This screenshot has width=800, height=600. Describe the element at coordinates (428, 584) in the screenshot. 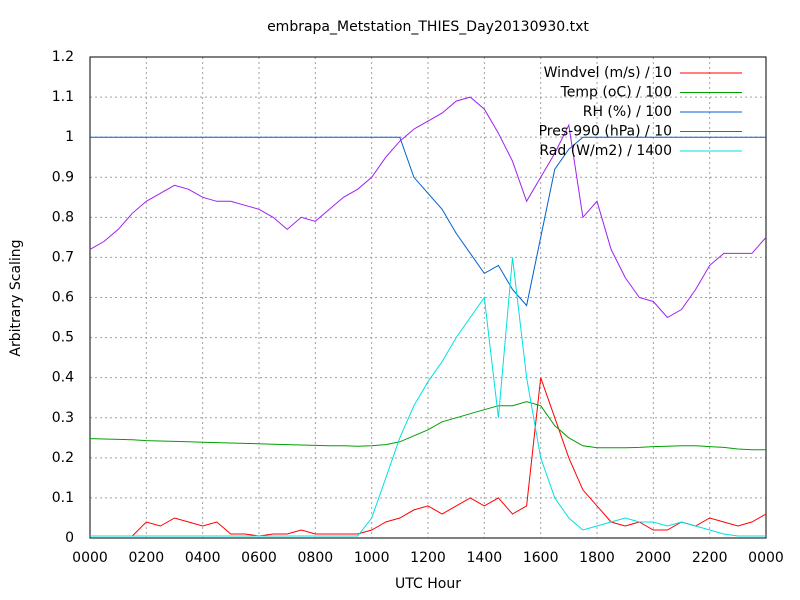

I see `x-axis-label: UTC Hour` at that location.